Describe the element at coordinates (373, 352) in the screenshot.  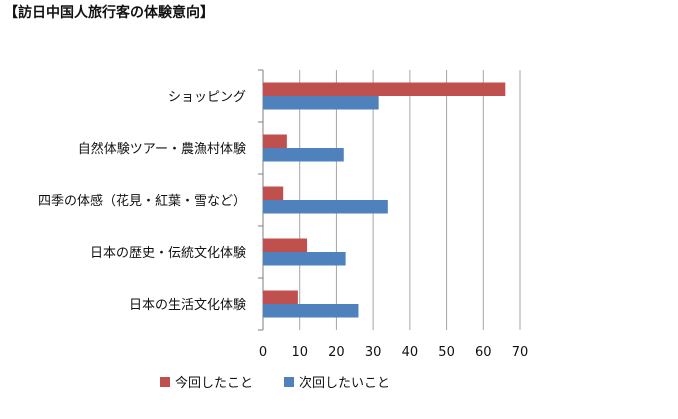
I see `x-tick-label-3: 30` at that location.